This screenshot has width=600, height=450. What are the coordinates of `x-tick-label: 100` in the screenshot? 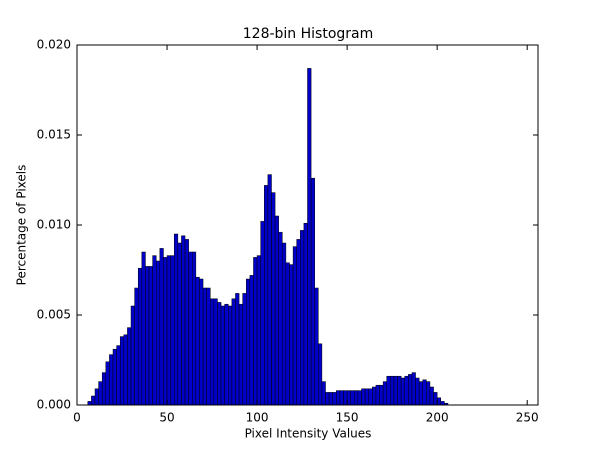 It's located at (257, 418).